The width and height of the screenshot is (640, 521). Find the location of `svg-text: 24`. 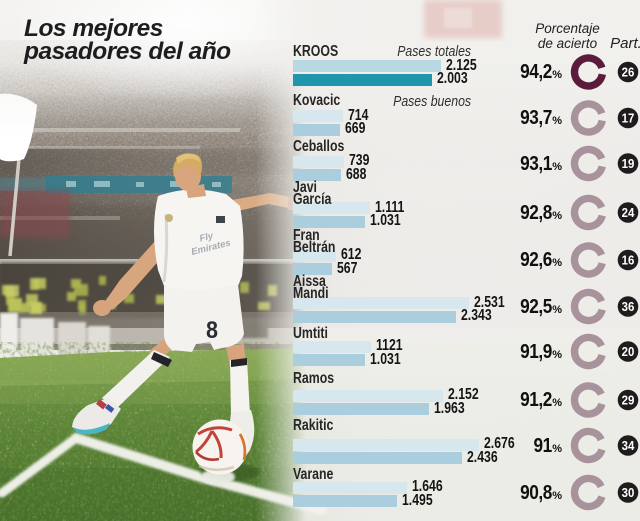

svg-text: 24 is located at coordinates (628, 212).